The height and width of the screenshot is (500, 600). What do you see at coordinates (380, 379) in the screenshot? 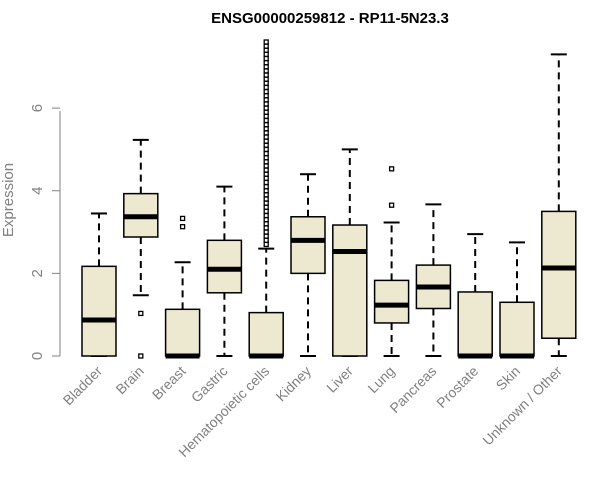
I see `x-tick-label-lung: Lung` at bounding box center [380, 379].